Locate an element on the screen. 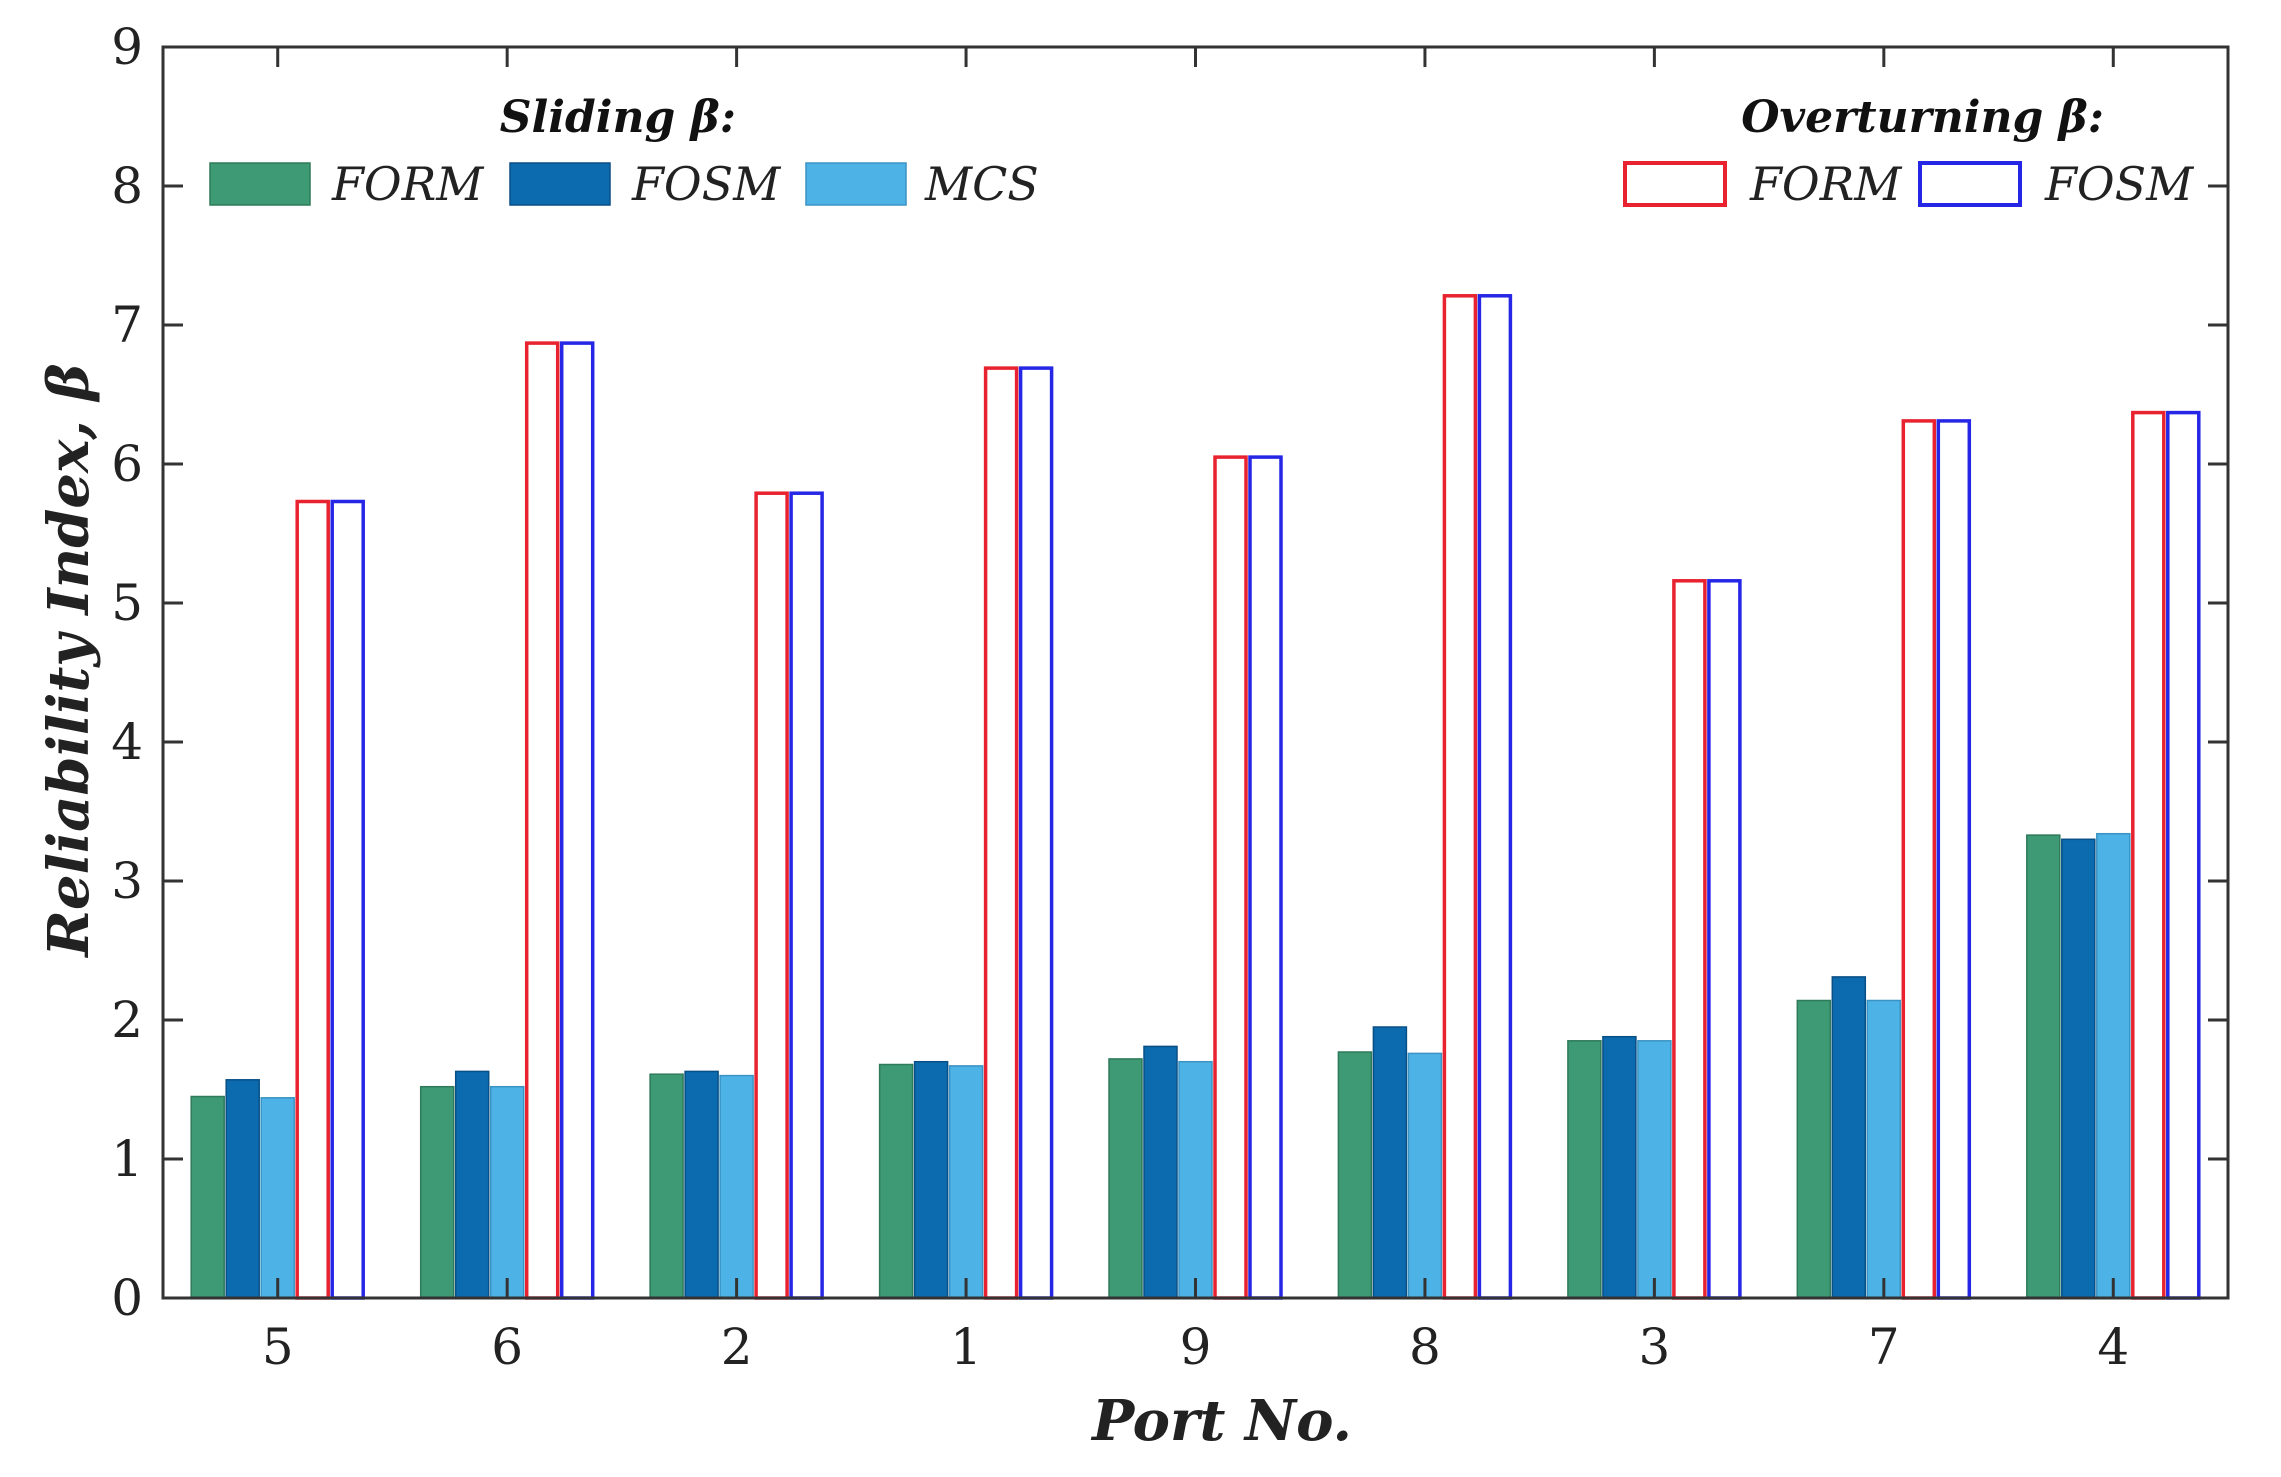  x-tick-label-port-4: 4 is located at coordinates (2113, 1347).